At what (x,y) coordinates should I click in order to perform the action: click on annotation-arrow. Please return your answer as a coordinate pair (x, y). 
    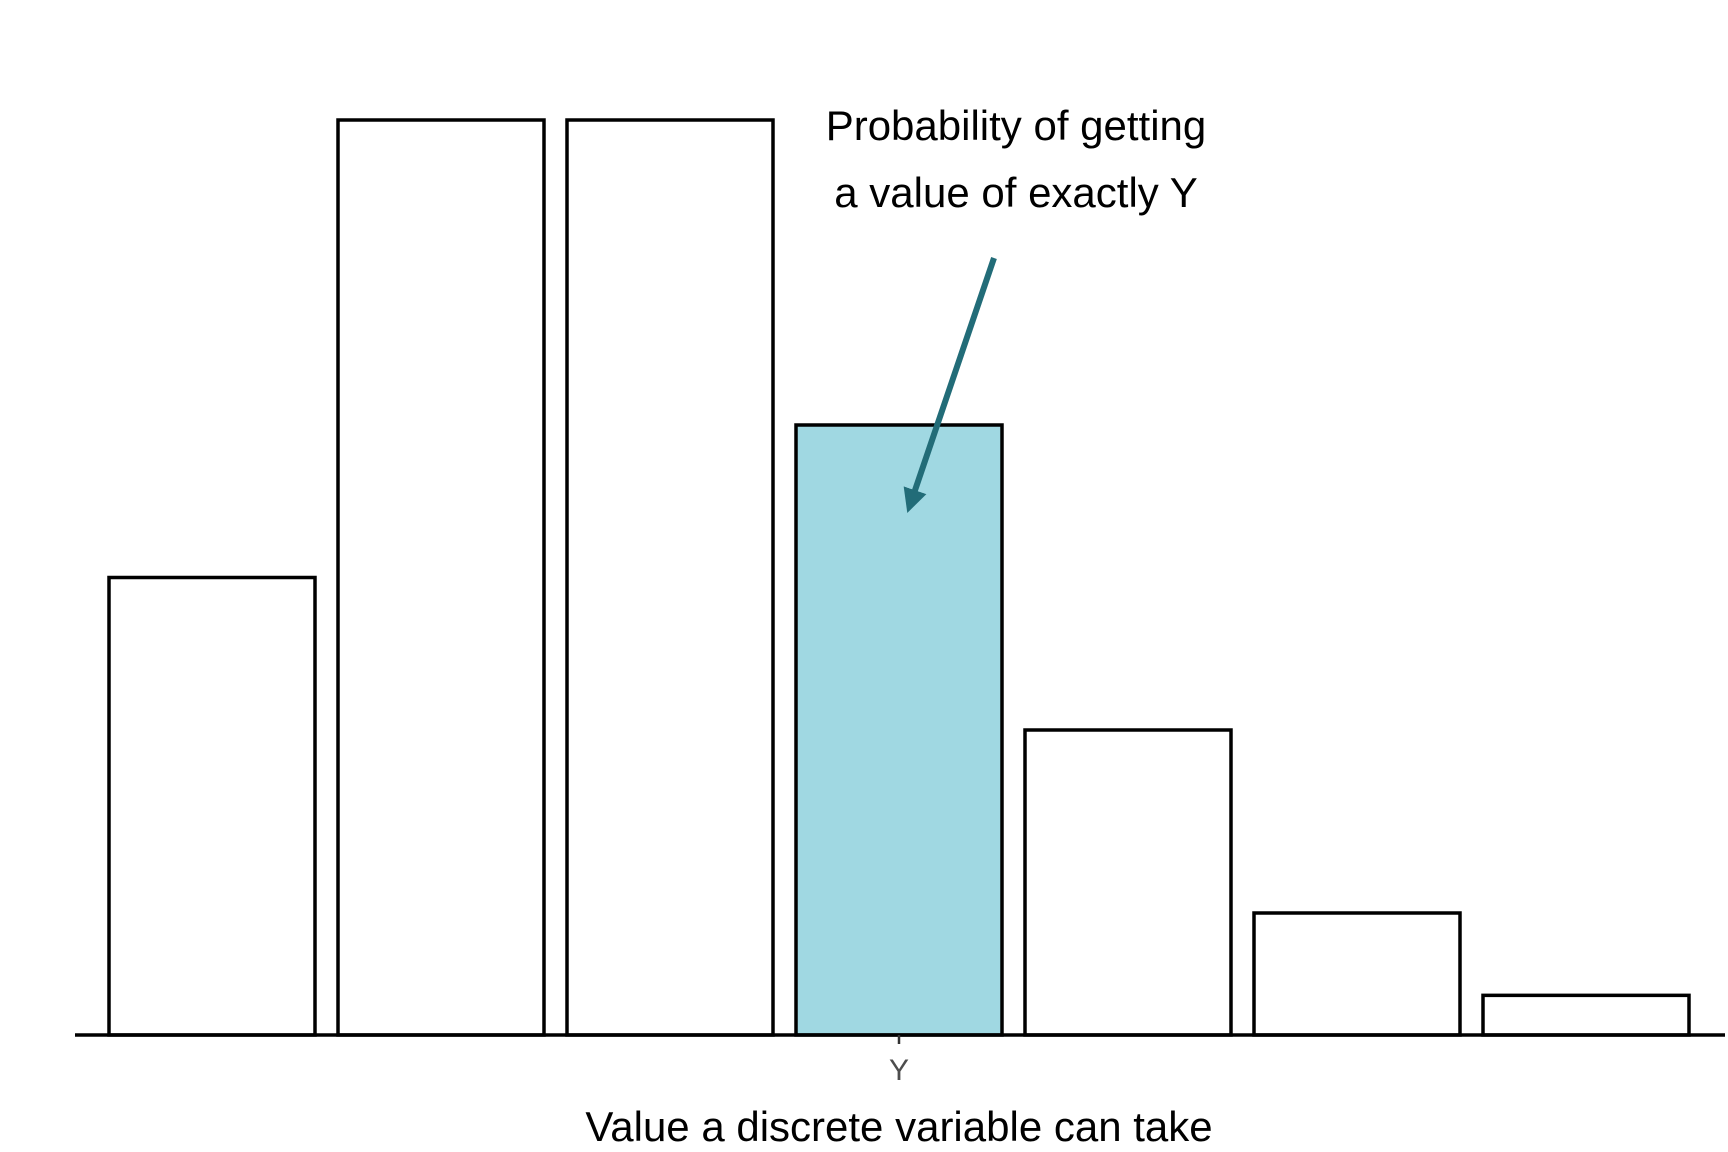
    Looking at the image, I should click on (950, 385).